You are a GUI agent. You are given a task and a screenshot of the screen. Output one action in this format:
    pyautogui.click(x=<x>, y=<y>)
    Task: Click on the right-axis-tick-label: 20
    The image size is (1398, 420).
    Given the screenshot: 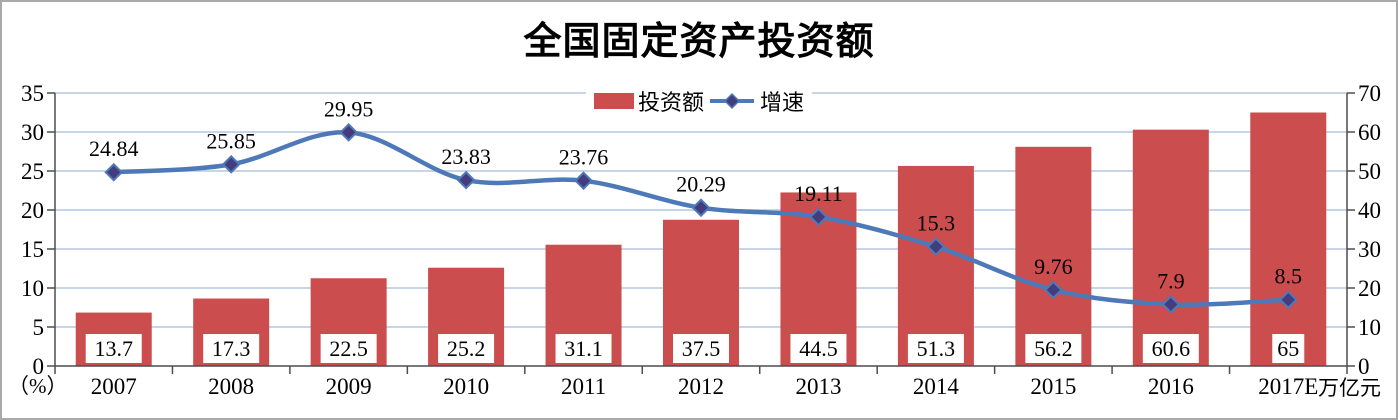 What is the action you would take?
    pyautogui.click(x=1369, y=288)
    